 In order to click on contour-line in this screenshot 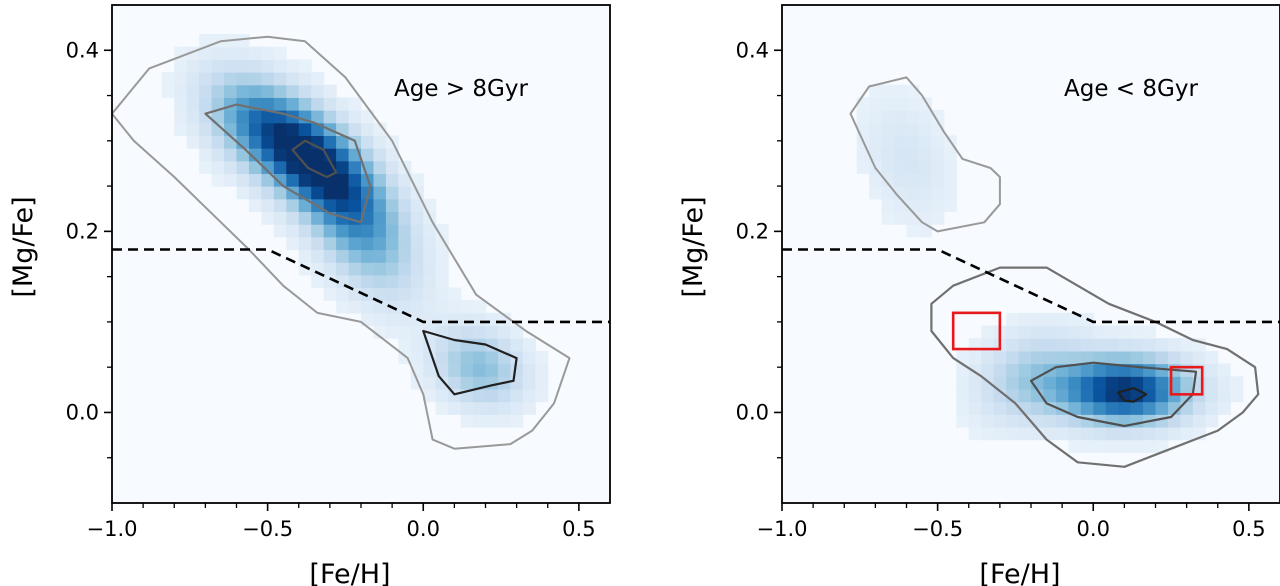, I will do `click(1132, 394)`.